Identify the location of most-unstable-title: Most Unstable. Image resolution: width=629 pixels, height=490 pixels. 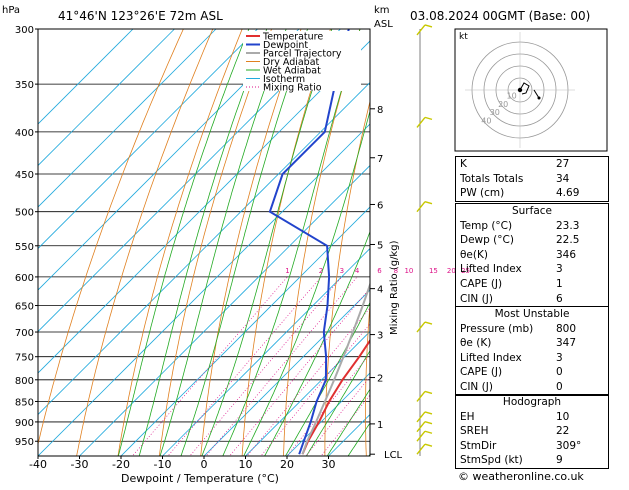
(532, 314).